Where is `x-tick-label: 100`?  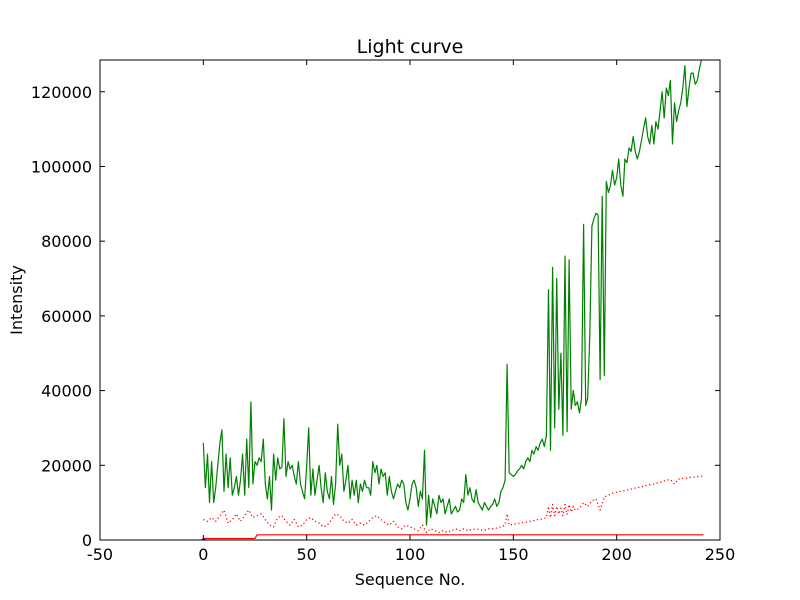 x-tick-label: 100 is located at coordinates (410, 554).